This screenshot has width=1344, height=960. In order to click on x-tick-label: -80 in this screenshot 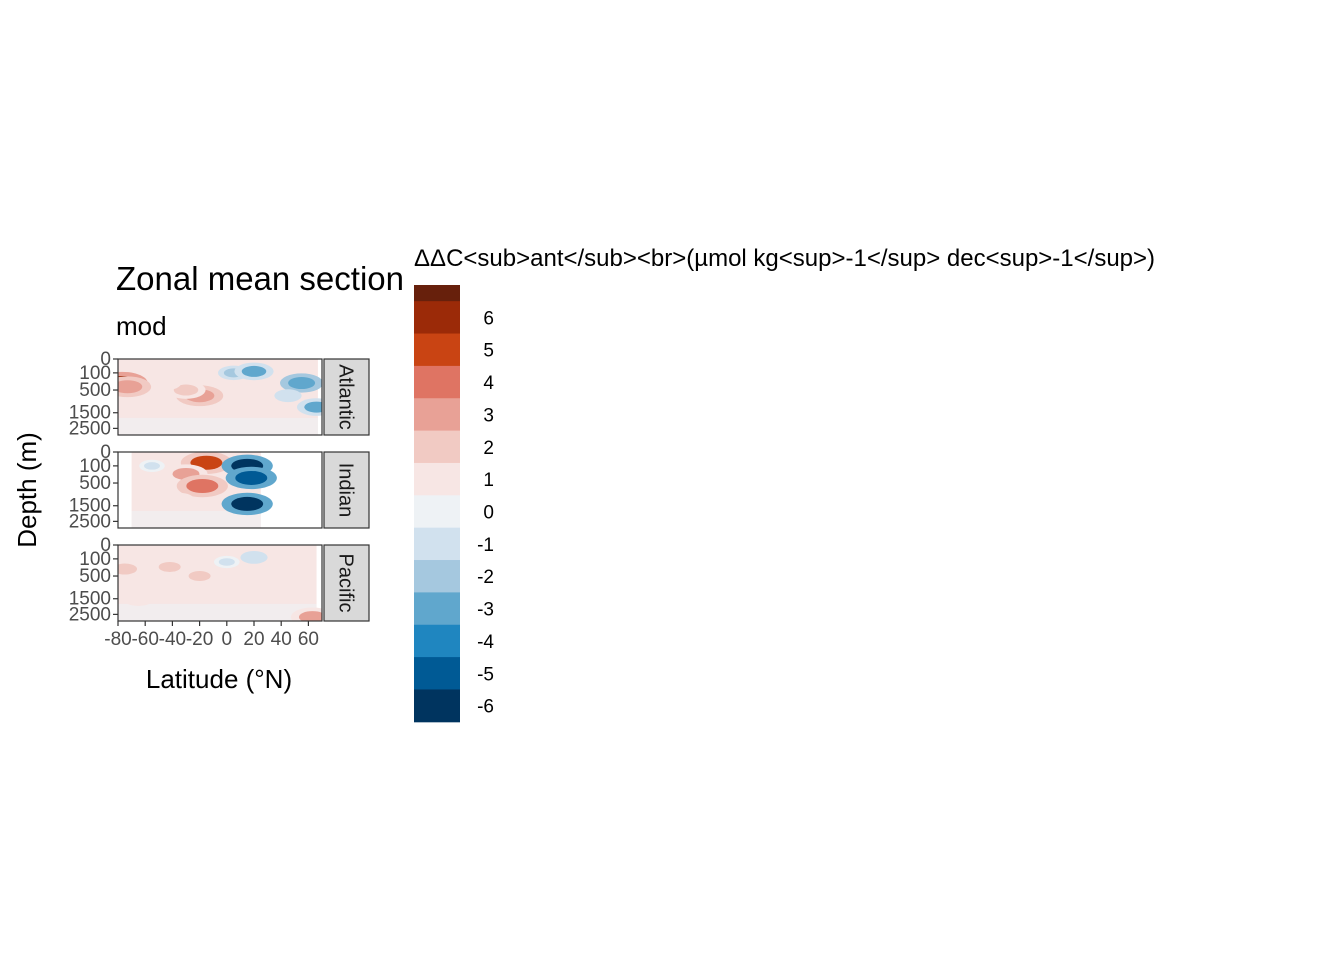, I will do `click(117, 639)`.